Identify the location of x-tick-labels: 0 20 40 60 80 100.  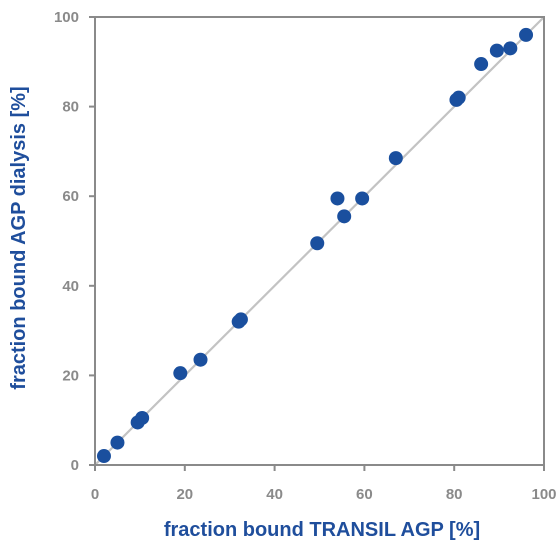
(323, 494).